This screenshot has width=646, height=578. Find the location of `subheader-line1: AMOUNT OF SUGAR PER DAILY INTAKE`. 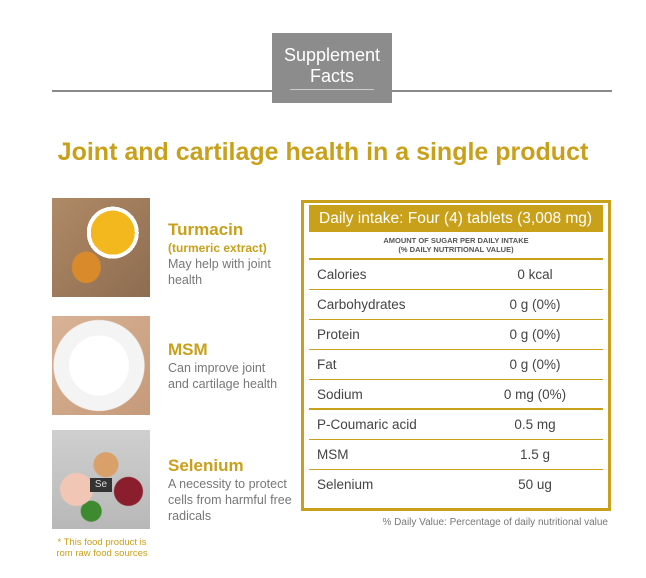

subheader-line1: AMOUNT OF SUGAR PER DAILY INTAKE is located at coordinates (456, 240).